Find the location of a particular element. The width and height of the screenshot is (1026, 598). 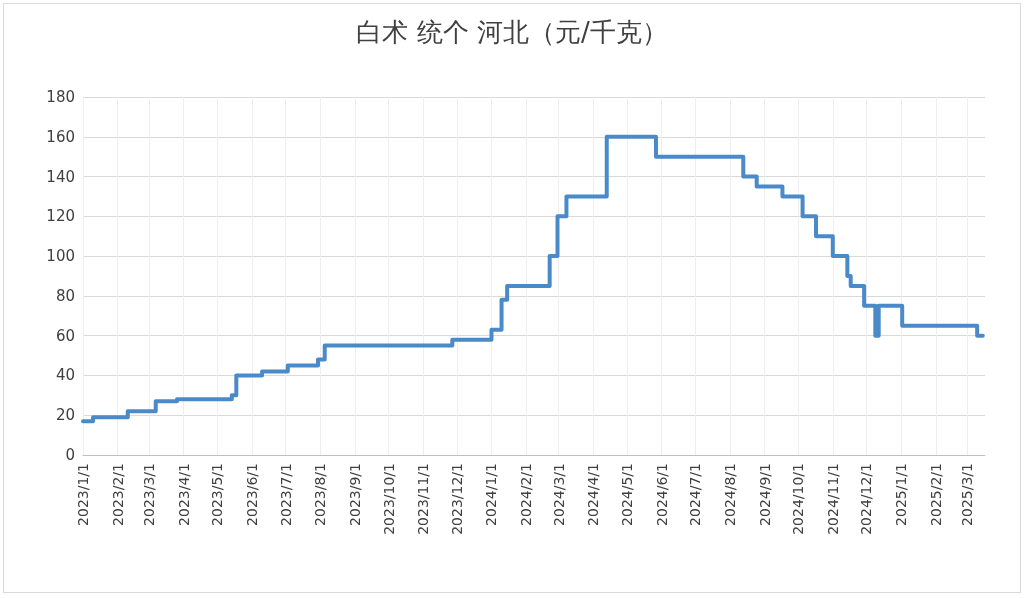

x-tick-label: 2023/7/1 is located at coordinates (285, 494).